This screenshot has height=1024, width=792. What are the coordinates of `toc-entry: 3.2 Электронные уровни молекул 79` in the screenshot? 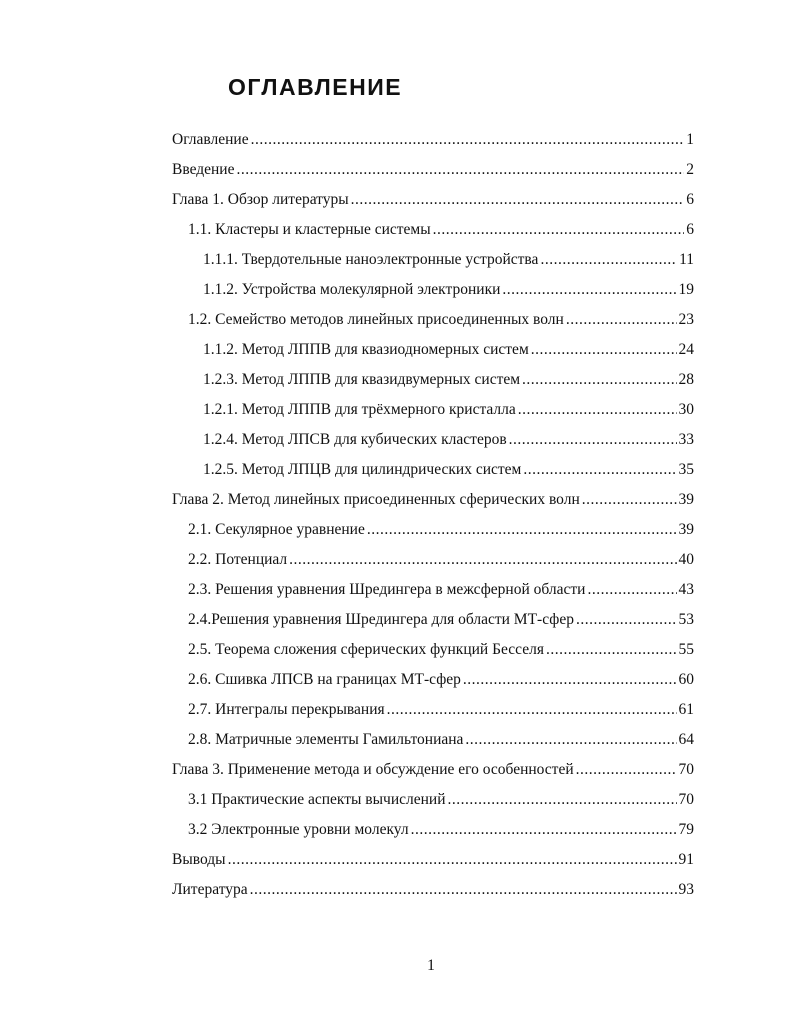 It's located at (441, 833).